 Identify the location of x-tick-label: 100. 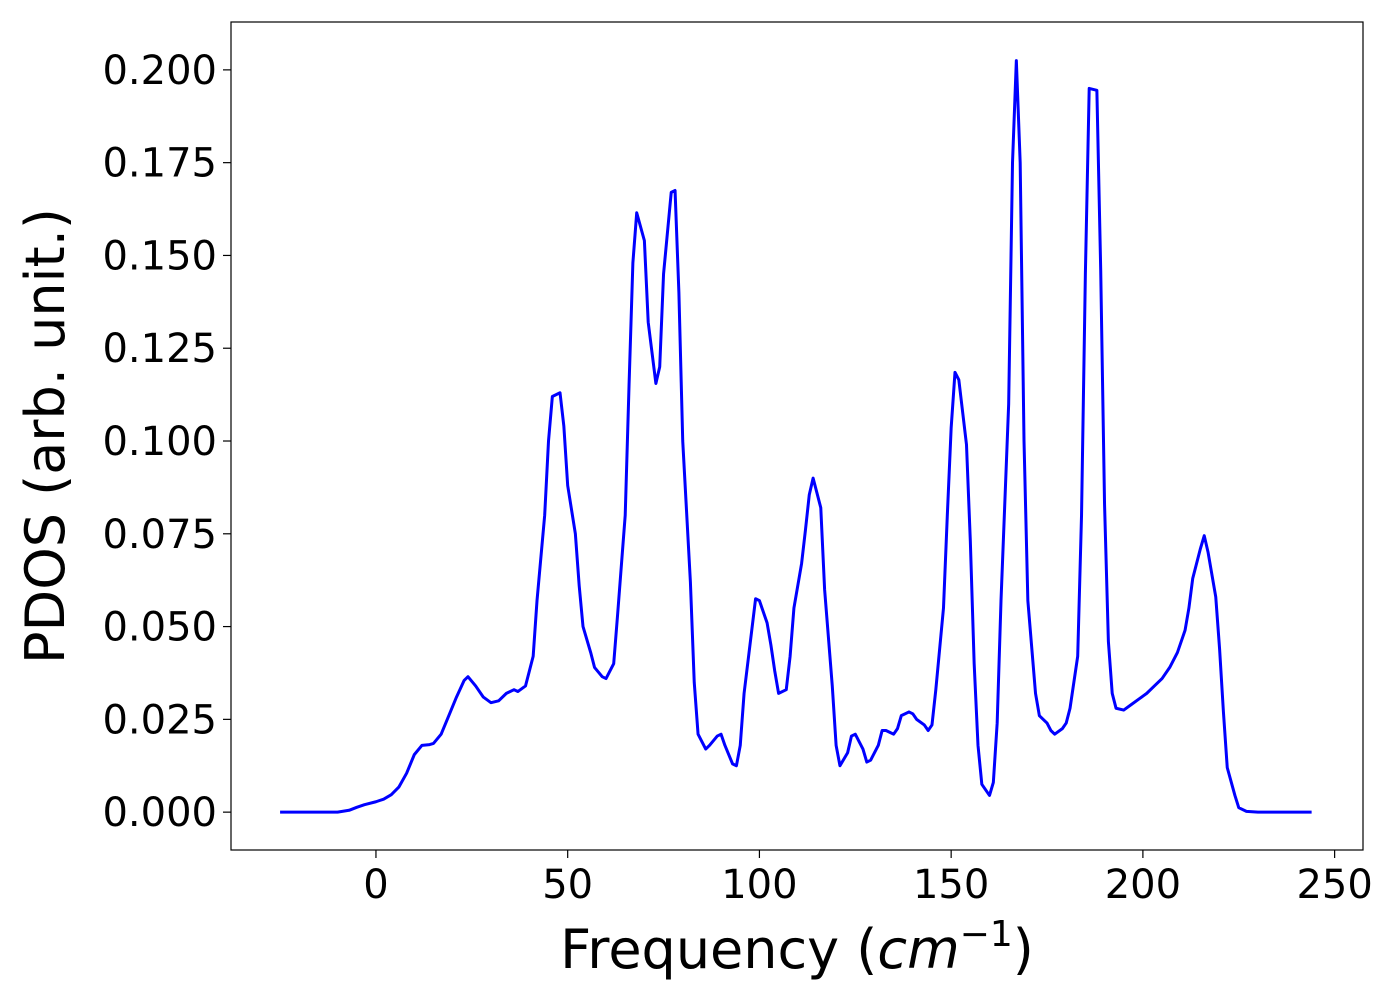
(759, 885).